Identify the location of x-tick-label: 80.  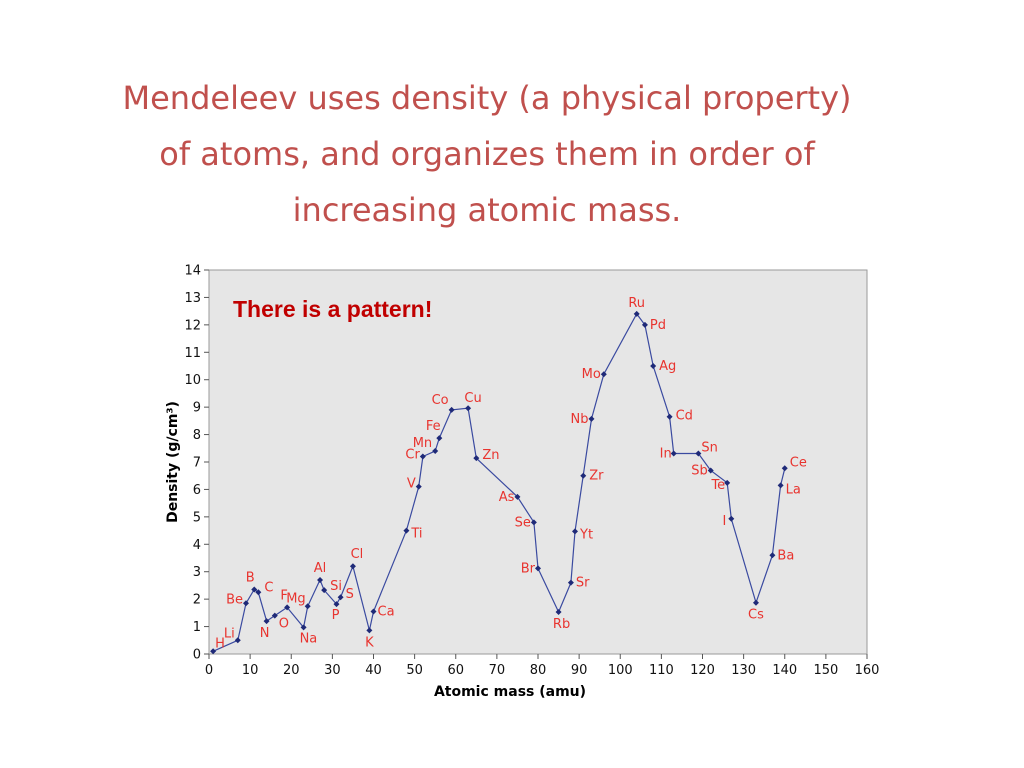
(538, 670).